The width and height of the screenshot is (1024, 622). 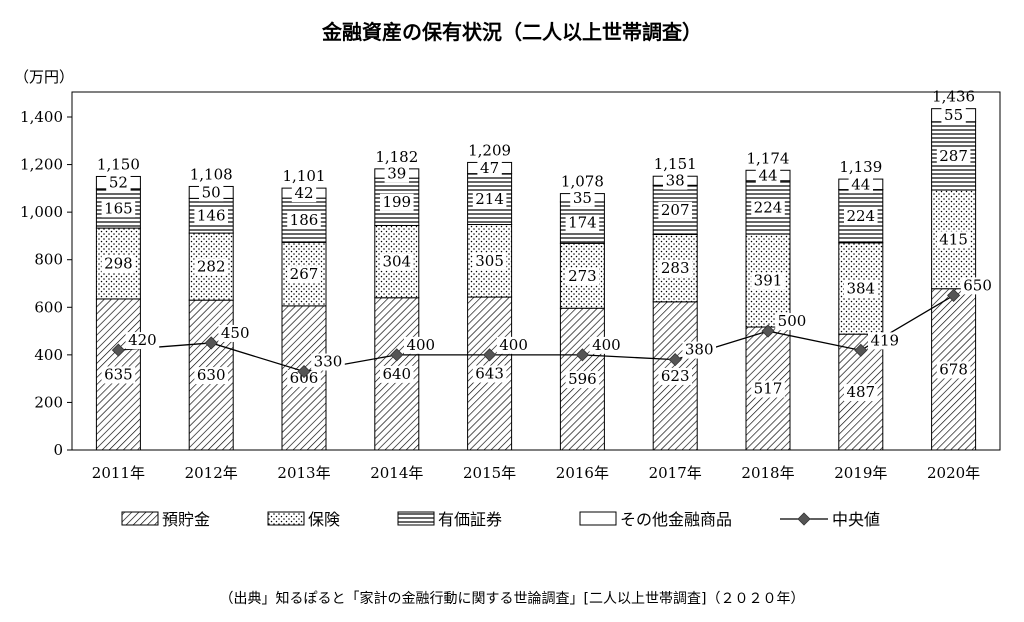 I want to click on y-axis-unit-label: （万円）, so click(x=44, y=77).